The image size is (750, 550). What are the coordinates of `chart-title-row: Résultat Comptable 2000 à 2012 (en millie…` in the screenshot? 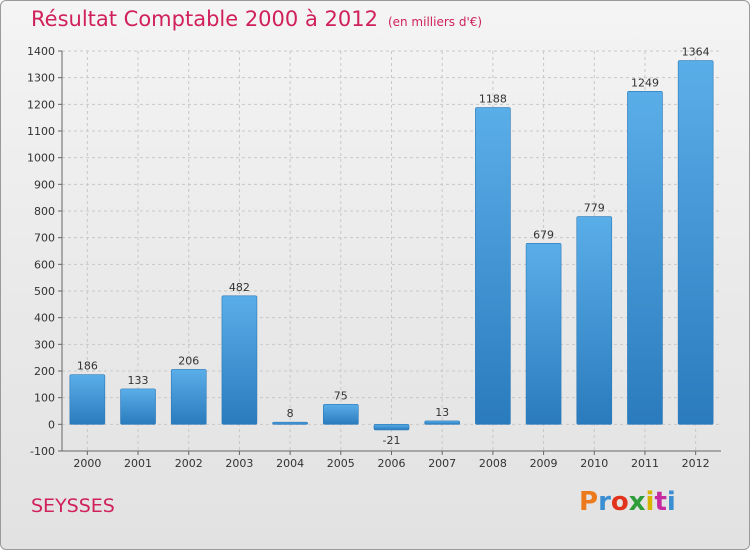 It's located at (256, 19).